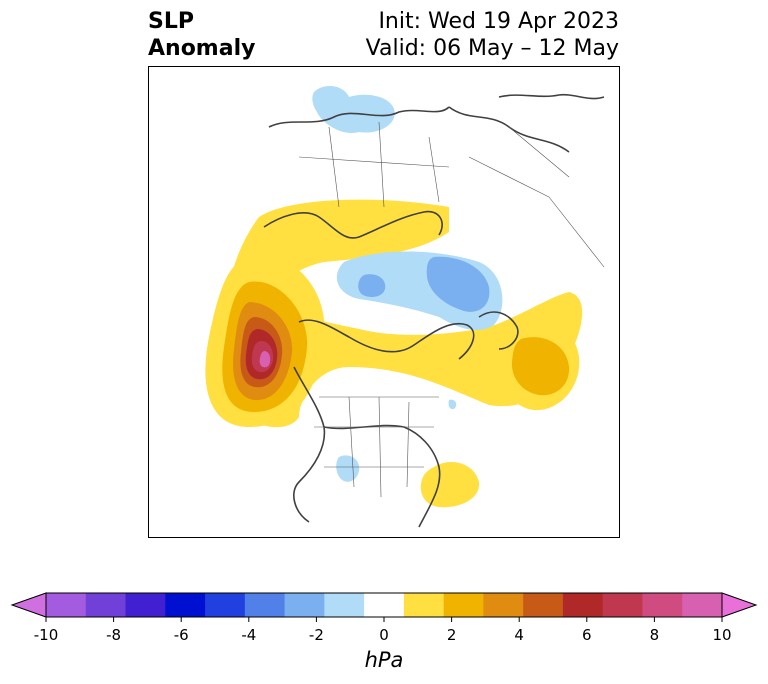  I want to click on colorbar, so click(384, 607).